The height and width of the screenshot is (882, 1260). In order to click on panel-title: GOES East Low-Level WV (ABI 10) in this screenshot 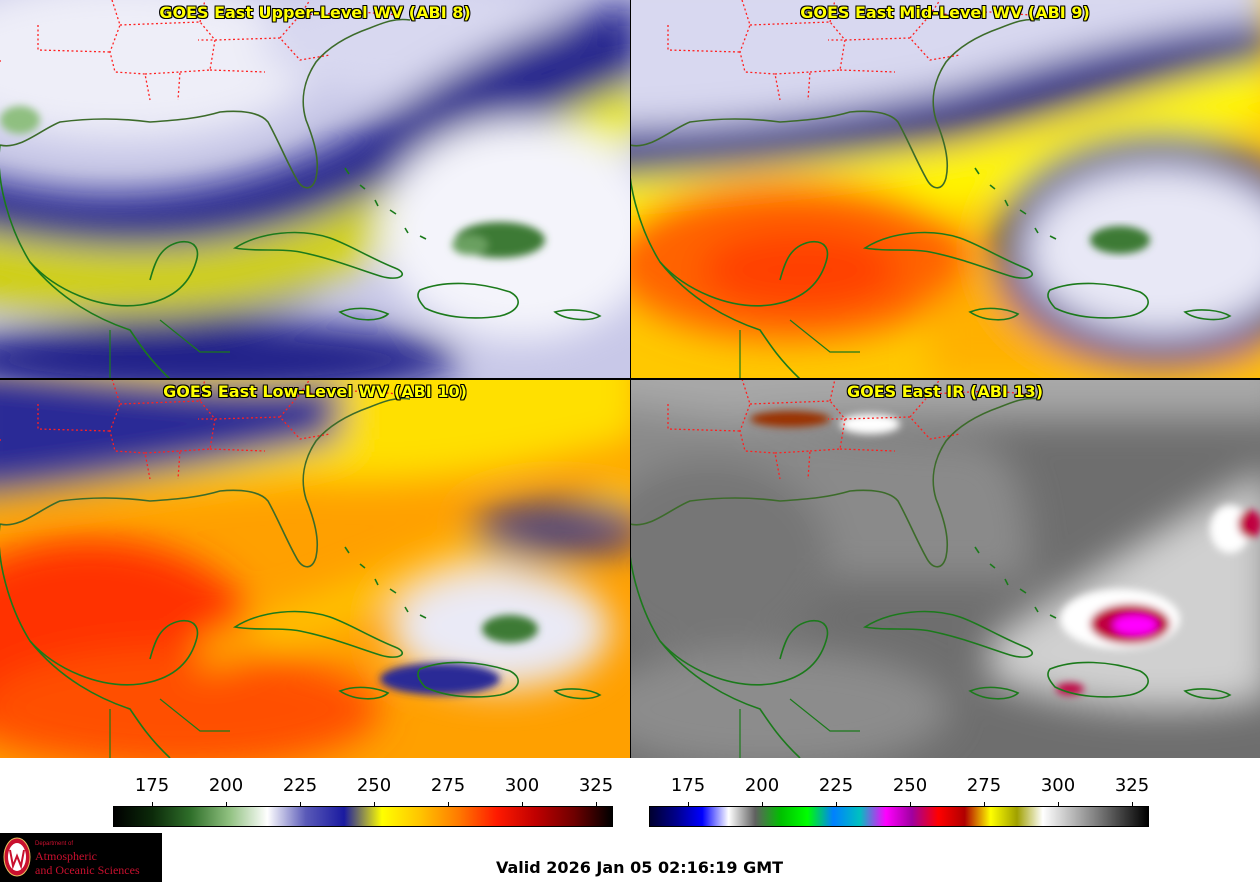, I will do `click(315, 391)`.